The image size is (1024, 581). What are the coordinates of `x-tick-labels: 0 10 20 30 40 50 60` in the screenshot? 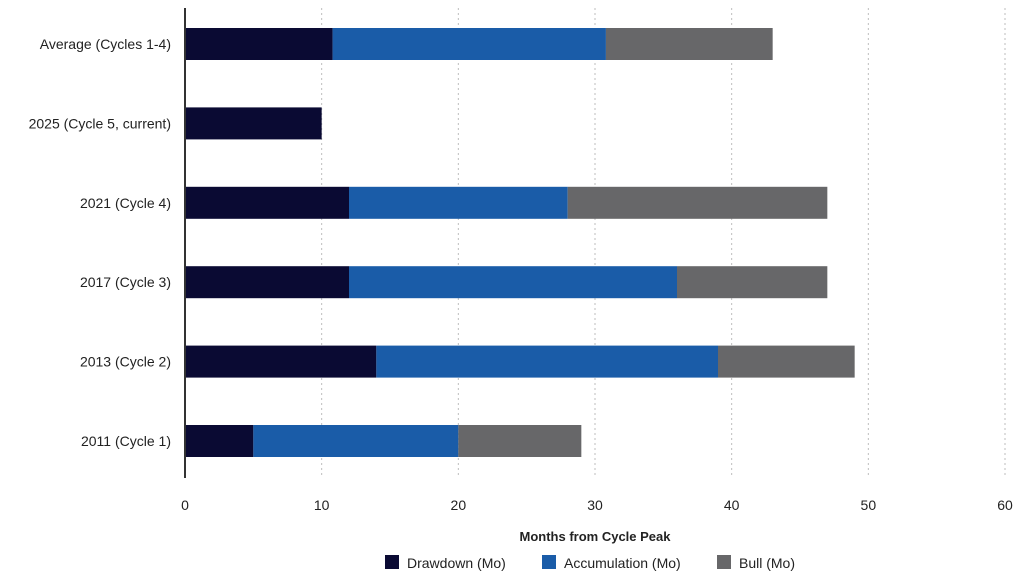 It's located at (597, 505).